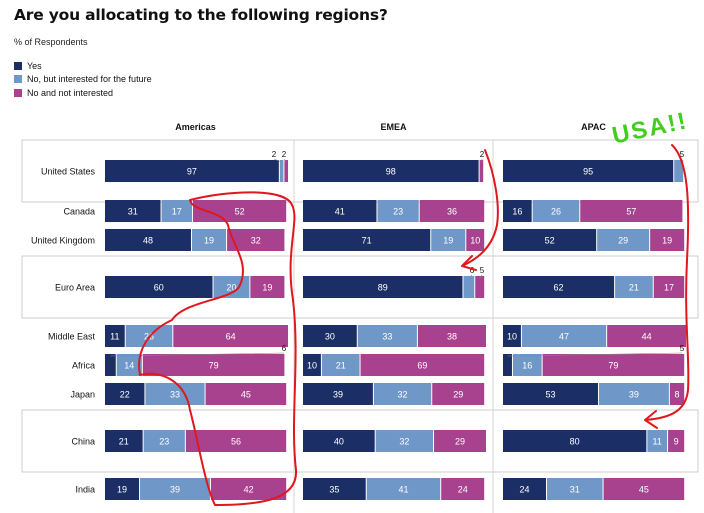 Image resolution: width=704 pixels, height=513 pixels. I want to click on bar-emea-canada-no-but-interested-for-the-future, so click(398, 211).